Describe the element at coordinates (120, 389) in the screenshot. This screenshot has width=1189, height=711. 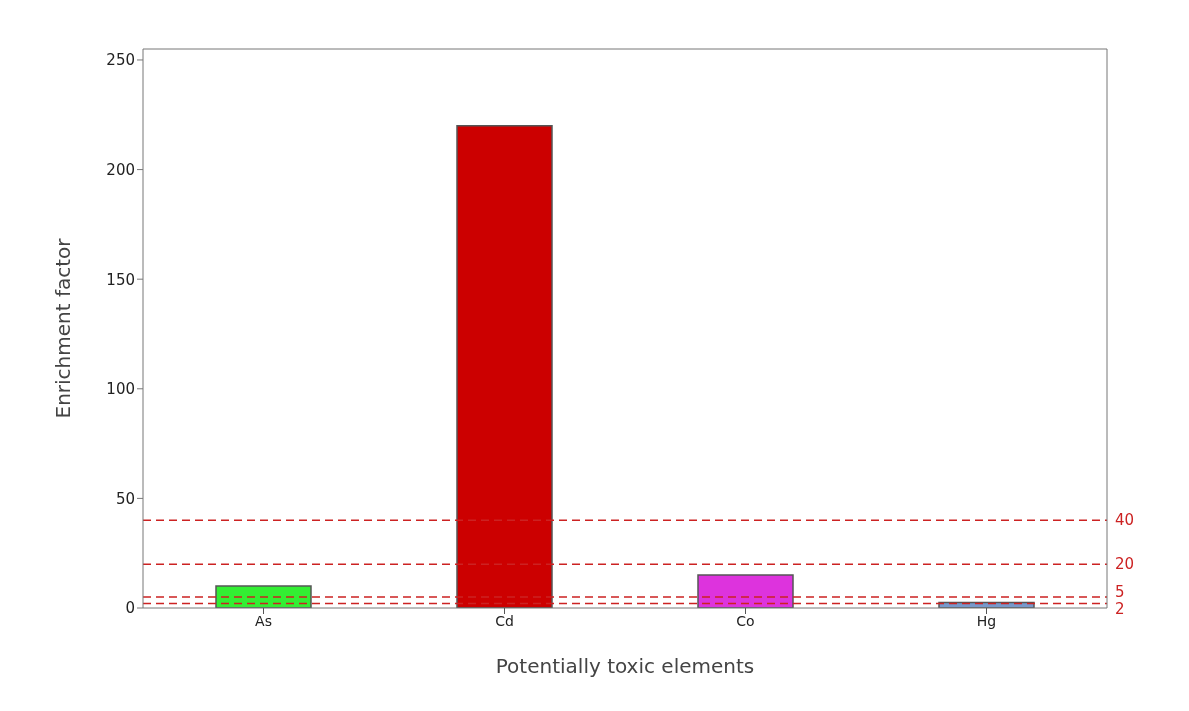
I see `y-tick-label: 100` at that location.